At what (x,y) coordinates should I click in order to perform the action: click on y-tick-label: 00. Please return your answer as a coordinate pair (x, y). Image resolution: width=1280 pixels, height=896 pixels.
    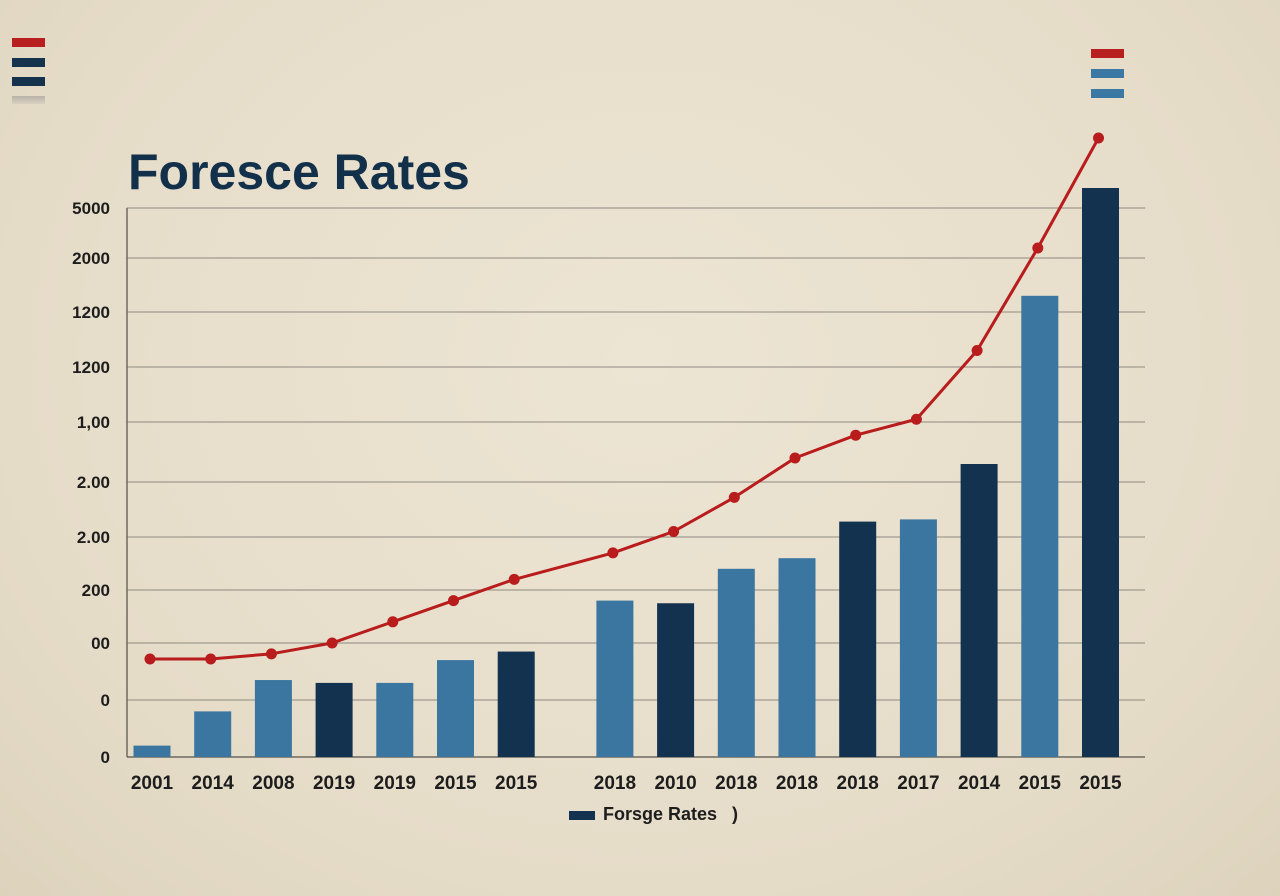
    Looking at the image, I should click on (100, 643).